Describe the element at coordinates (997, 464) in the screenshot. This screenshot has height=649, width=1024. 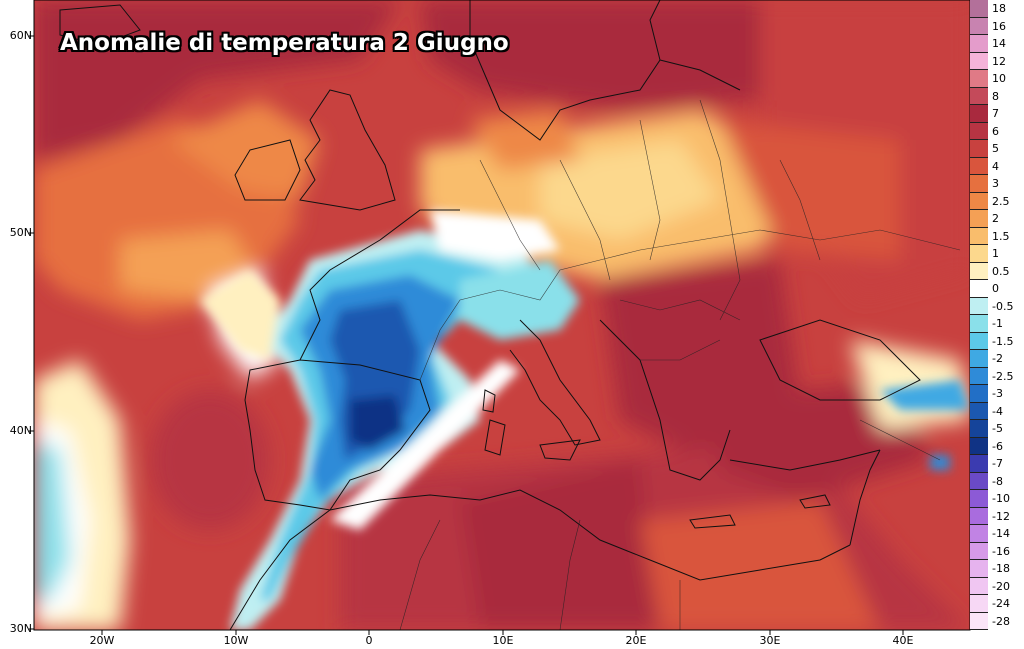
I see `legend-entry: -7` at that location.